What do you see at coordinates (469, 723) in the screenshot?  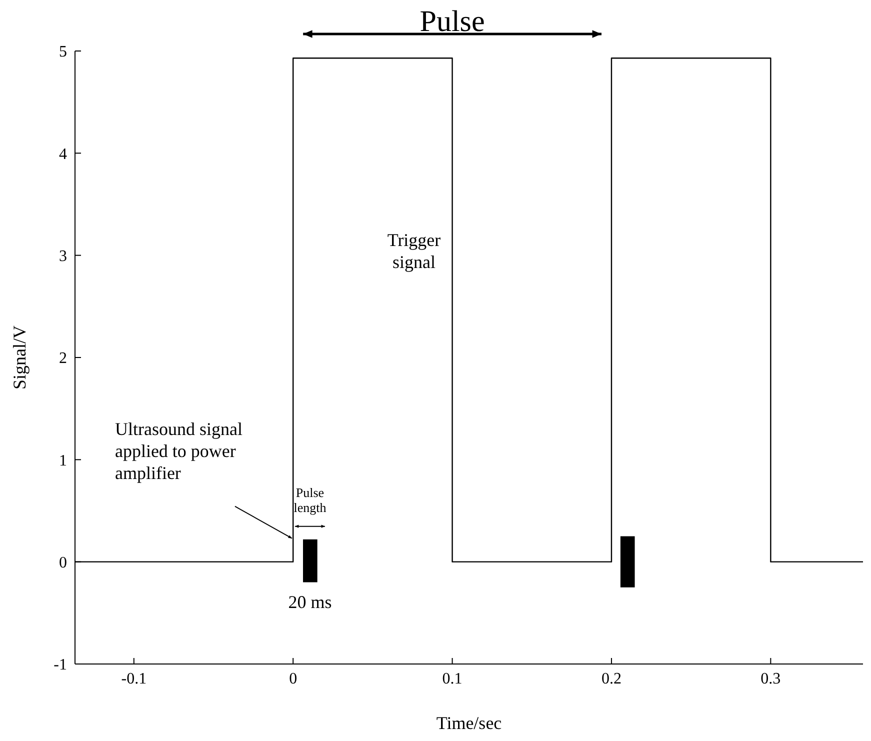 I see `x-axis-title: Time/sec` at bounding box center [469, 723].